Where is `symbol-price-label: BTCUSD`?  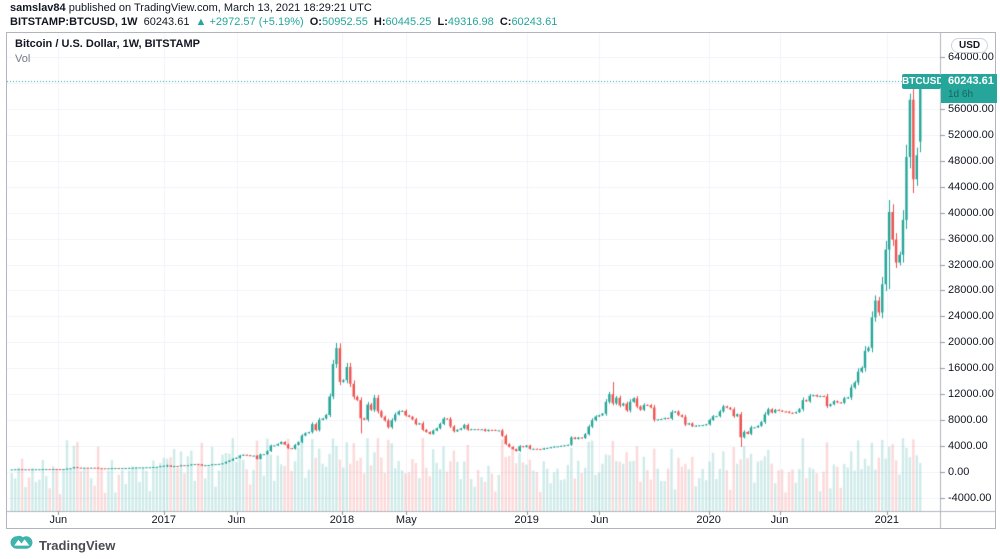 symbol-price-label: BTCUSD is located at coordinates (923, 81).